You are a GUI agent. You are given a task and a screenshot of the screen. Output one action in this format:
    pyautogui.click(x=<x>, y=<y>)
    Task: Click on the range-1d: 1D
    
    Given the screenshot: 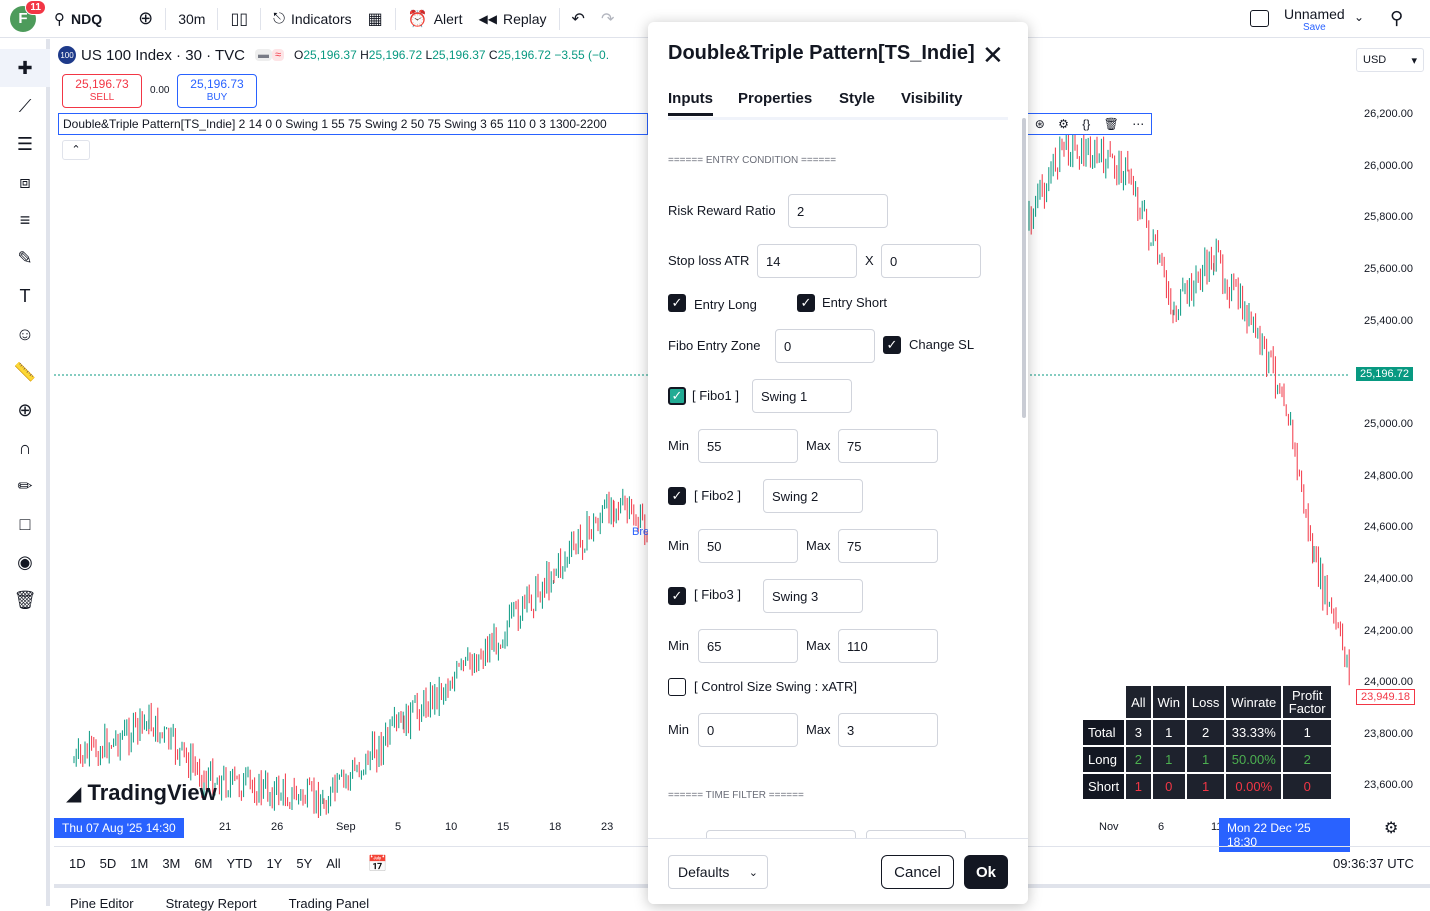 What is the action you would take?
    pyautogui.click(x=77, y=863)
    